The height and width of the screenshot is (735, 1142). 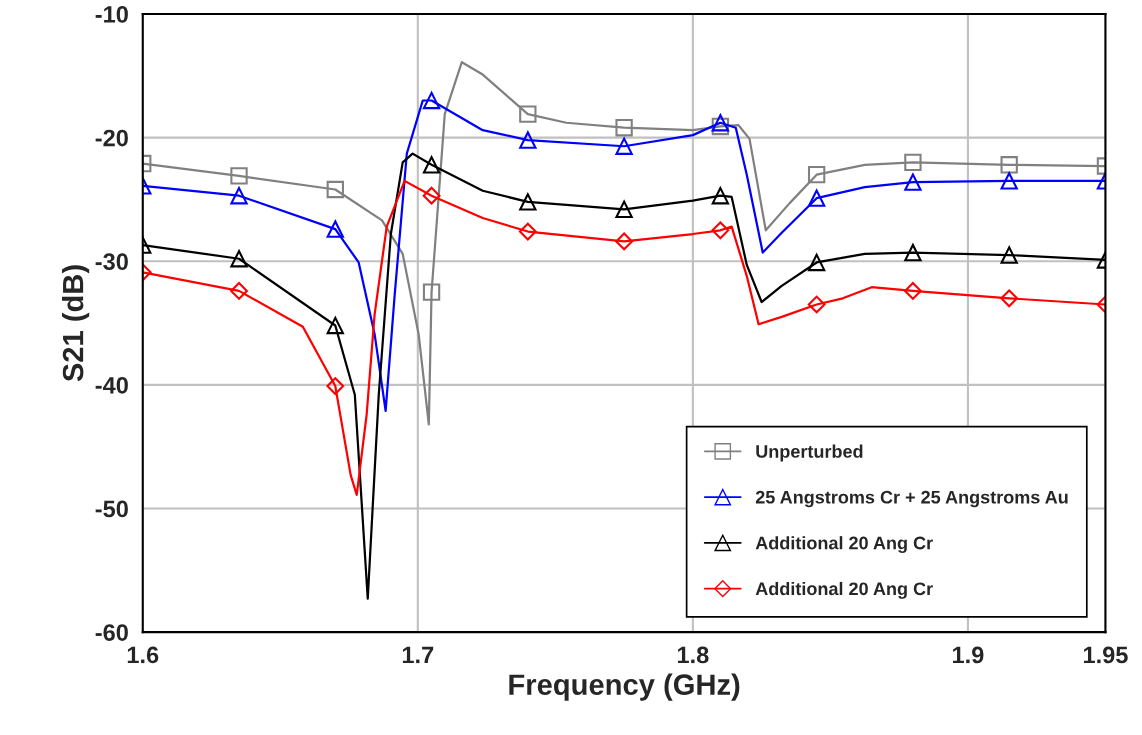 I want to click on legend-label: 25 Angstroms Cr + 25 Angstroms Au, so click(x=911, y=499).